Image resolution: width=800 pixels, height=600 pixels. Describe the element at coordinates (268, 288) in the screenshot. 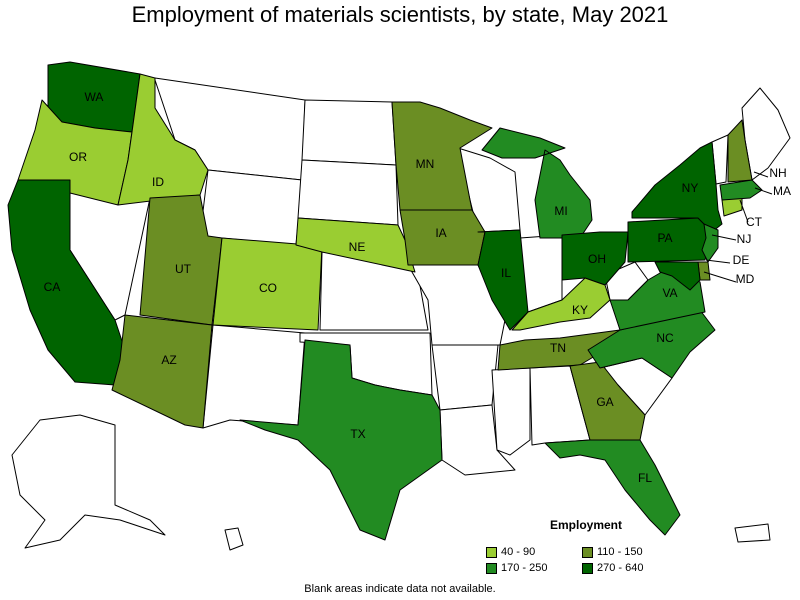

I see `state-label-CO: CO` at that location.